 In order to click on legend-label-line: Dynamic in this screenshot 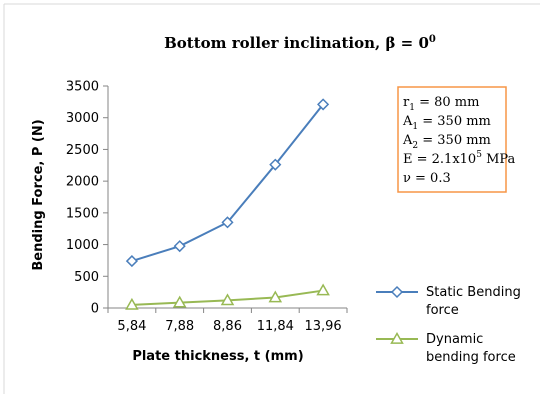, I will do `click(454, 339)`.